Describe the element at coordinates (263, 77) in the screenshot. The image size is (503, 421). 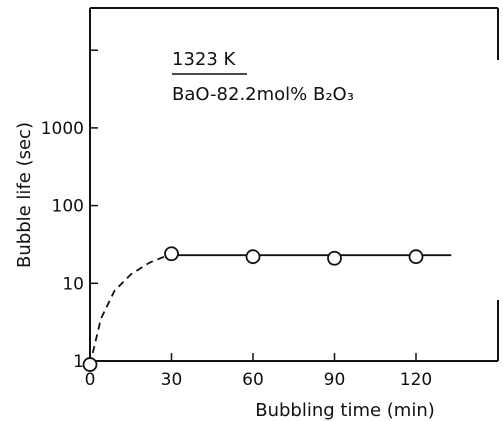
I see `annotation: 1323 K BaO-82.2mol% B₂O₃` at that location.